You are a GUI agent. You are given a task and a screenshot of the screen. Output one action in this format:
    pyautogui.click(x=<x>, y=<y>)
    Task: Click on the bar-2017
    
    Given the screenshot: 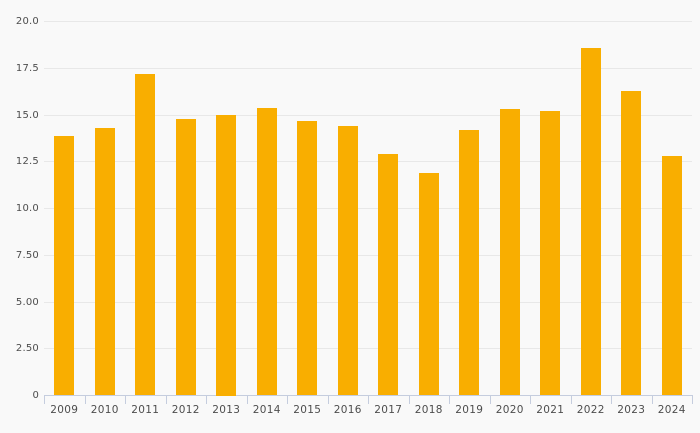 What is the action you would take?
    pyautogui.click(x=388, y=275)
    